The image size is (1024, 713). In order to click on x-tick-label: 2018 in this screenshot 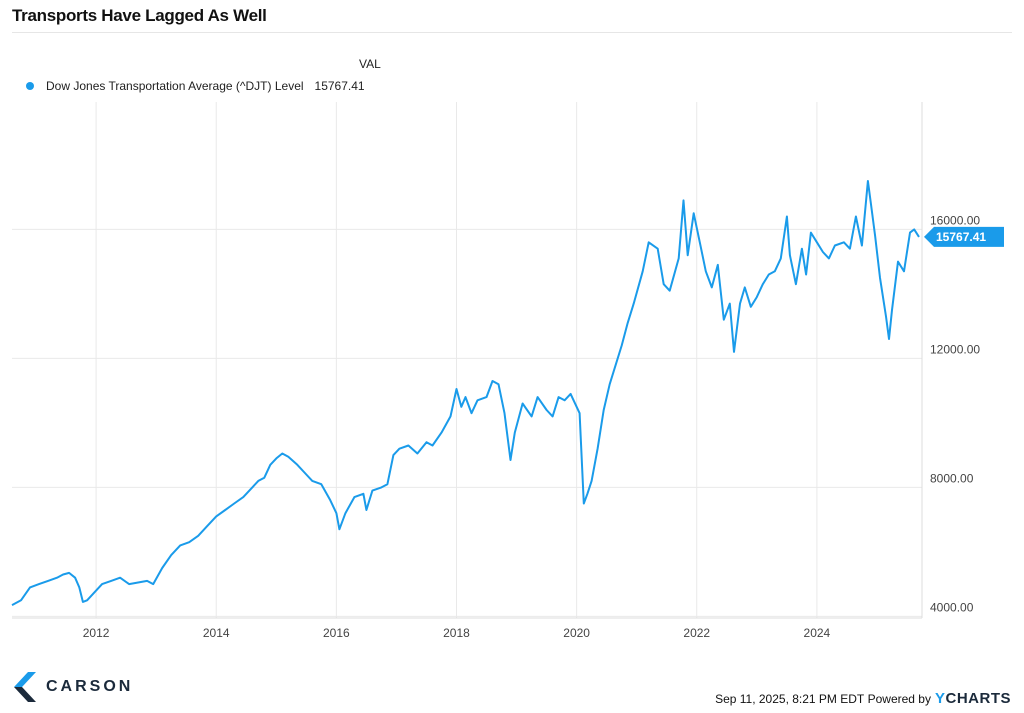, I will do `click(456, 633)`.